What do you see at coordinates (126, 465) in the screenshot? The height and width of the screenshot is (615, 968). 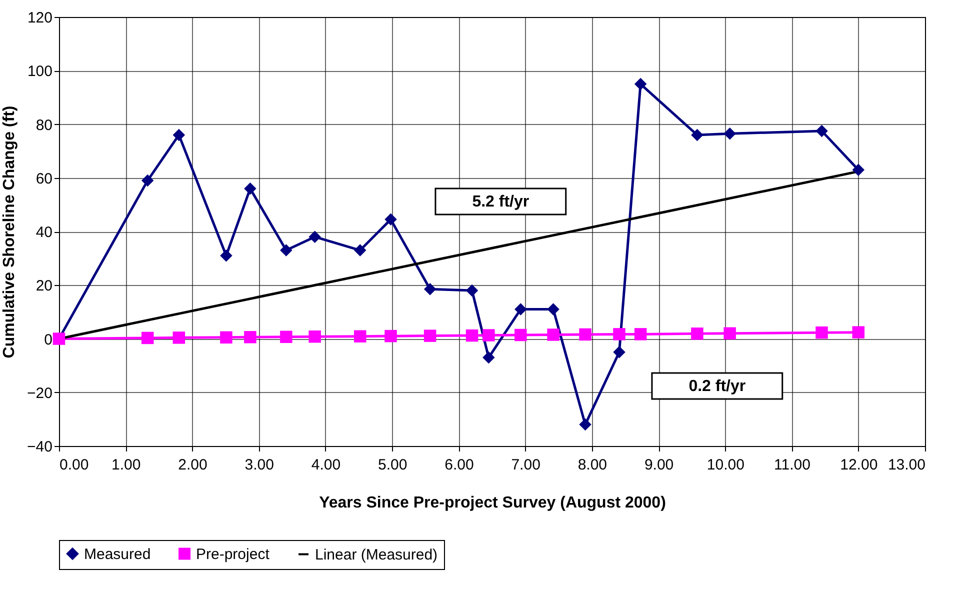 I see `x-tick-label: 1.00` at bounding box center [126, 465].